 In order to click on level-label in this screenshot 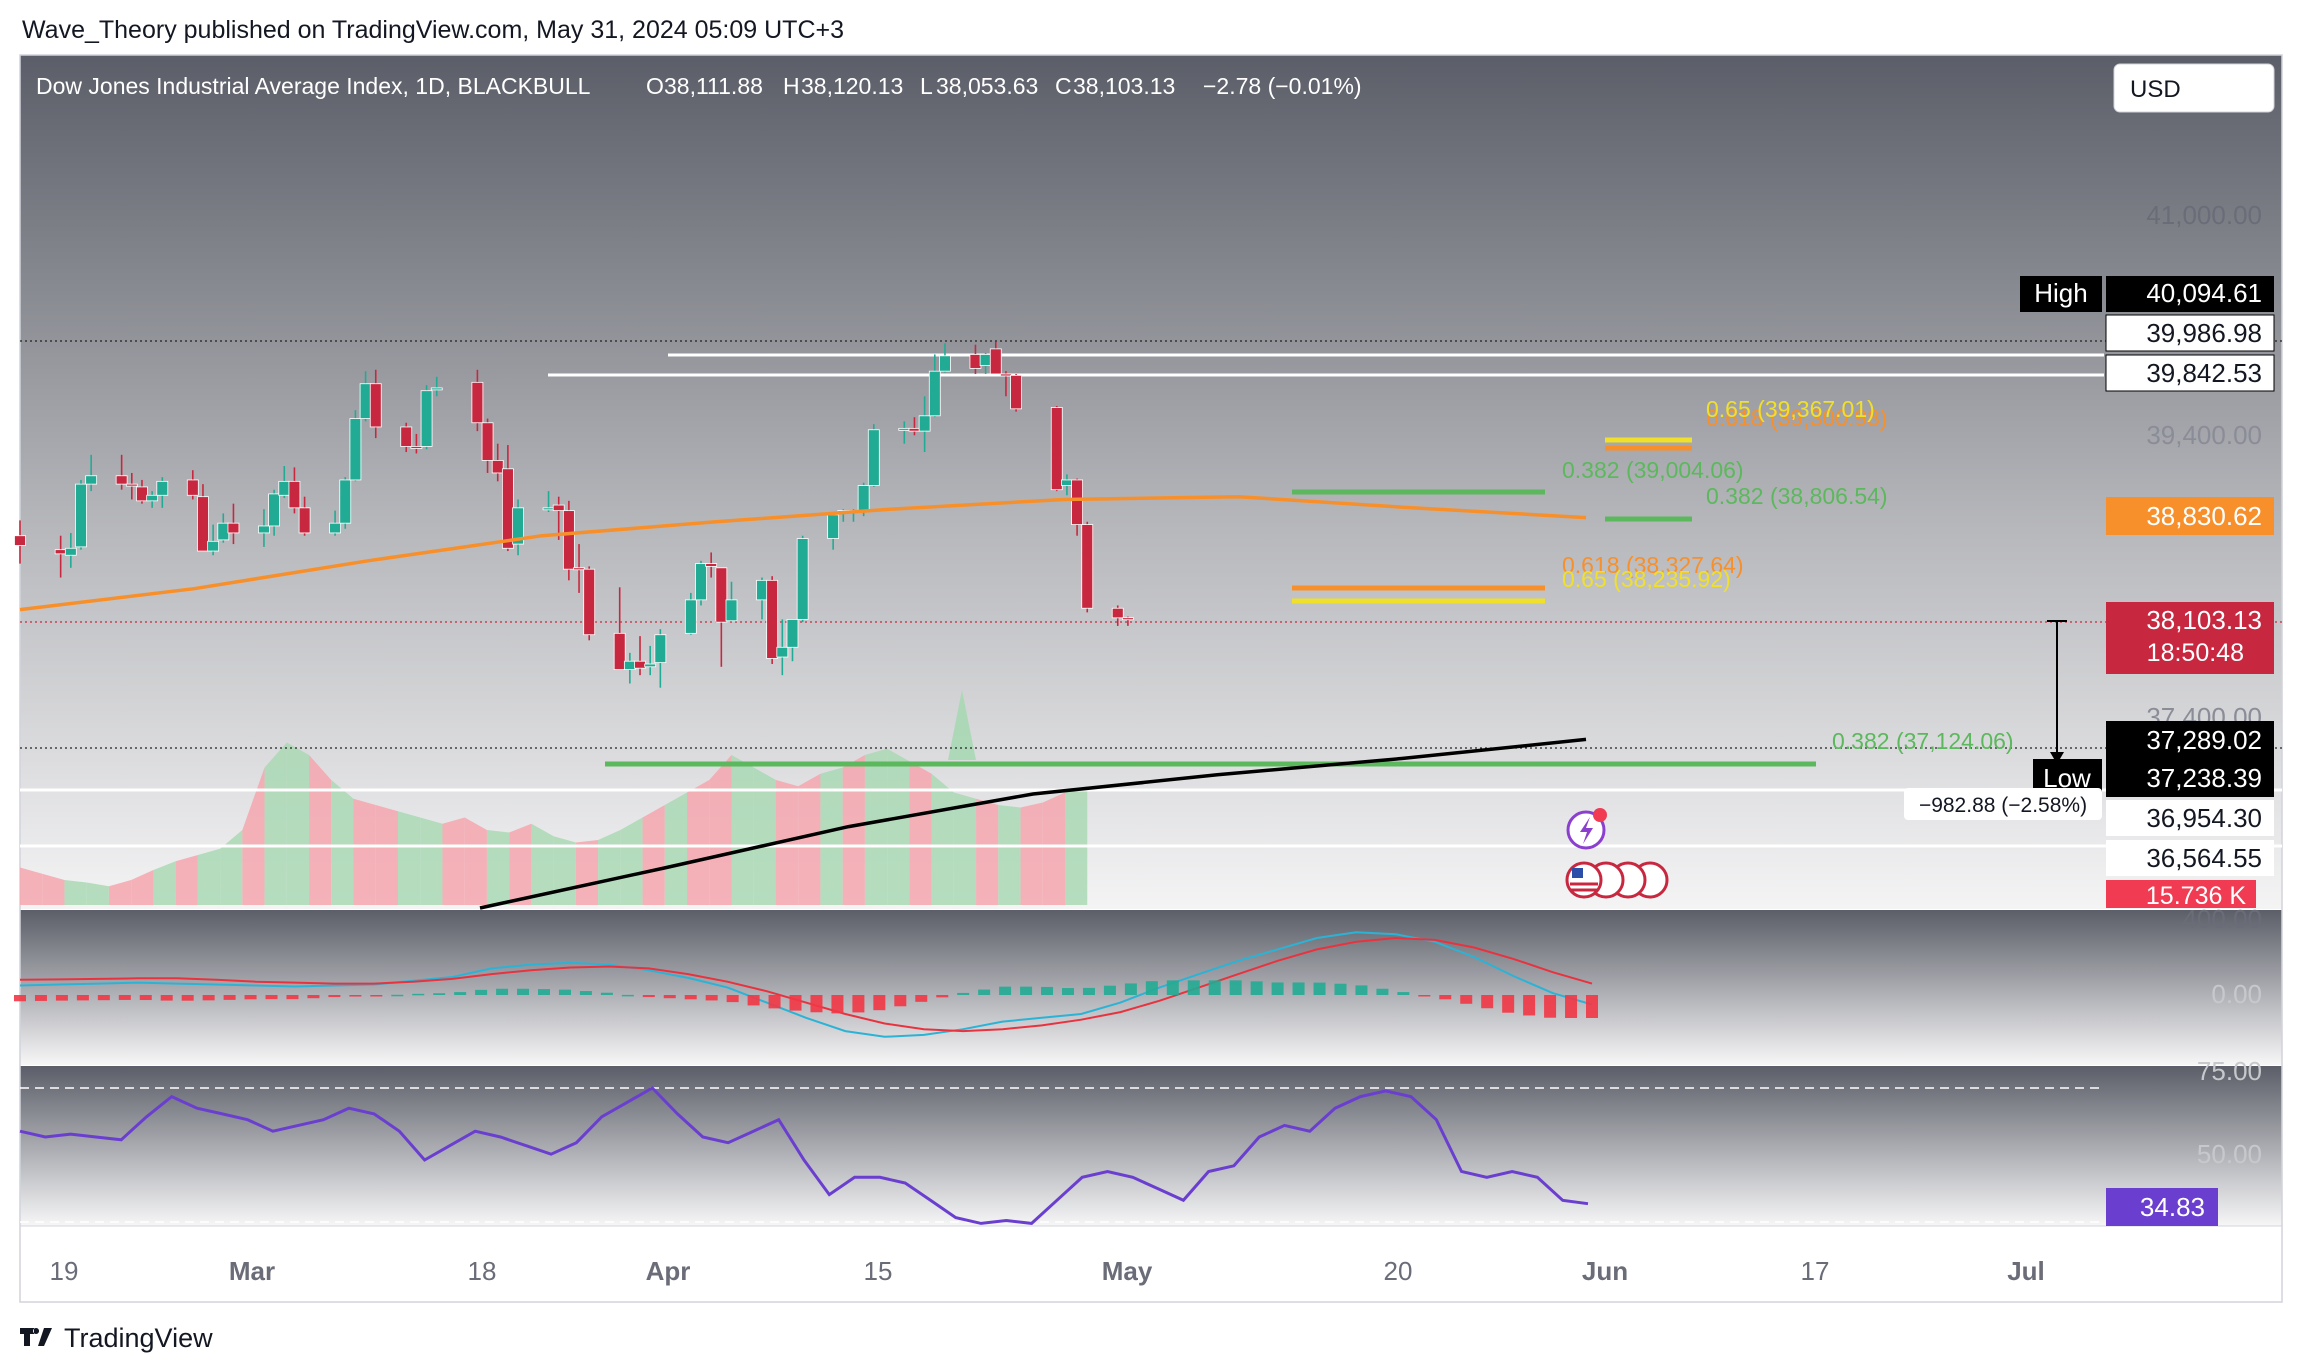, I will do `click(2190, 858)`.